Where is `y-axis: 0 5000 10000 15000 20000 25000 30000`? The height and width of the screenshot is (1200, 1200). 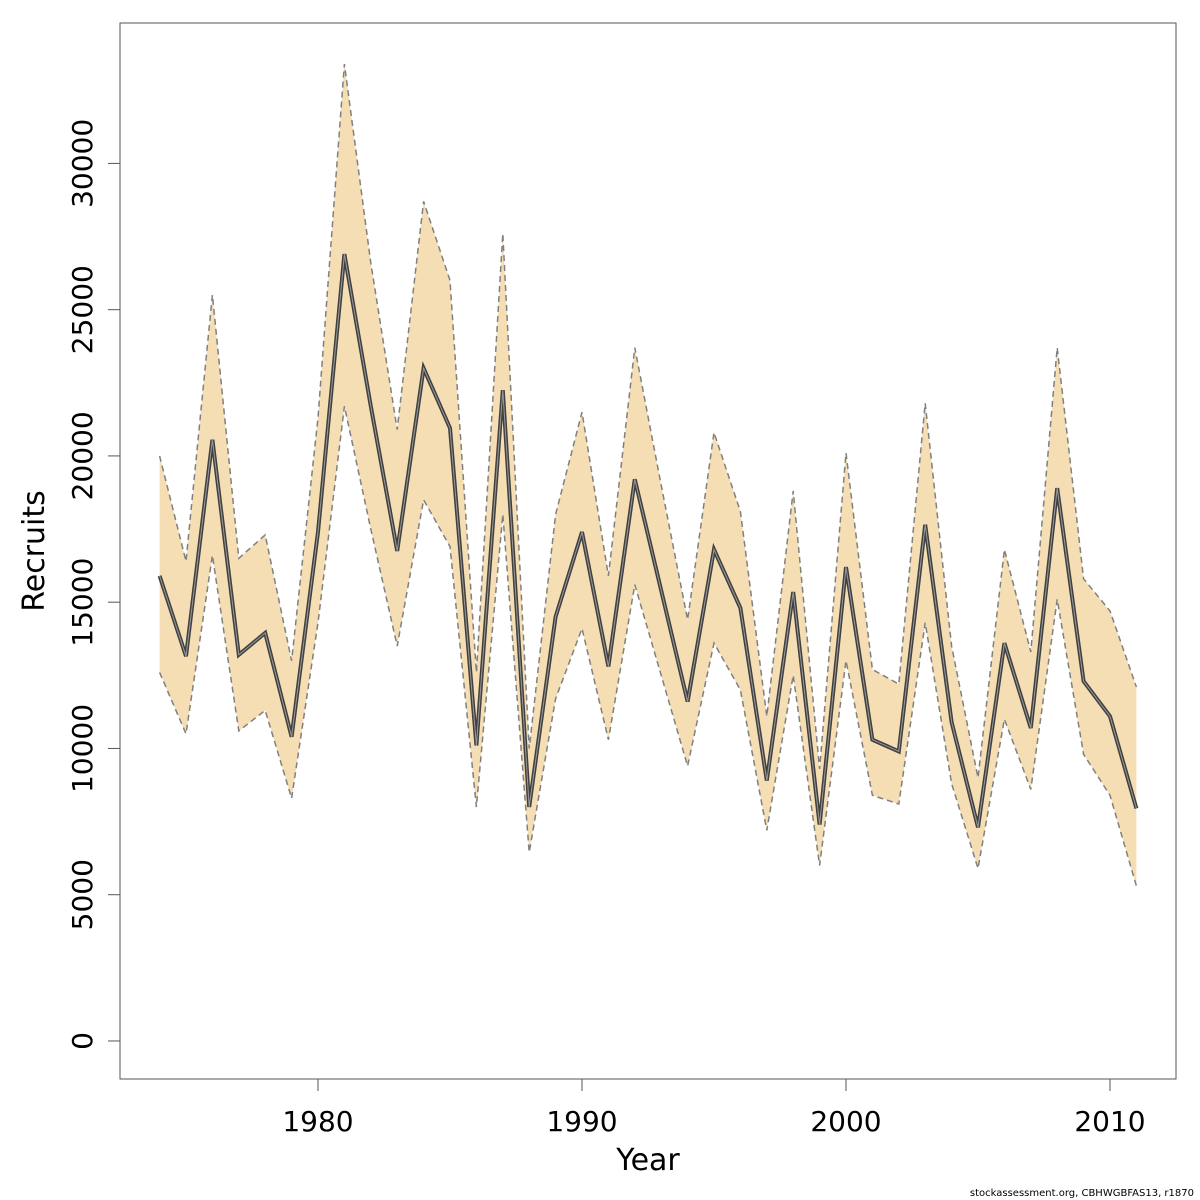 y-axis: 0 5000 10000 15000 20000 25000 30000 is located at coordinates (93, 584).